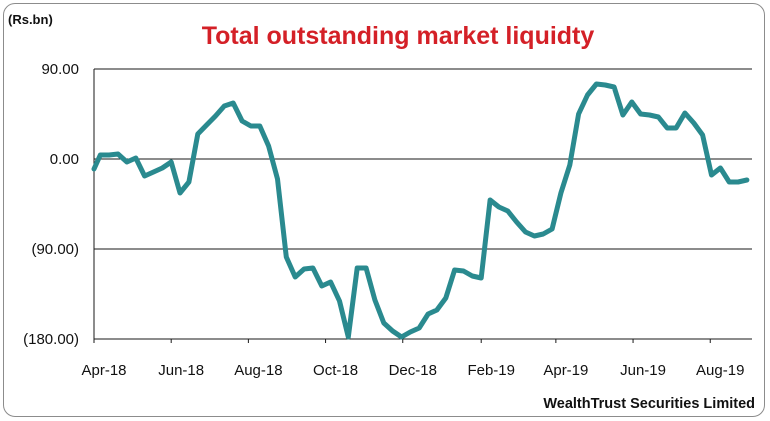 This screenshot has height=421, width=770. What do you see at coordinates (55, 249) in the screenshot?
I see `y-tick-label: (90.00)` at bounding box center [55, 249].